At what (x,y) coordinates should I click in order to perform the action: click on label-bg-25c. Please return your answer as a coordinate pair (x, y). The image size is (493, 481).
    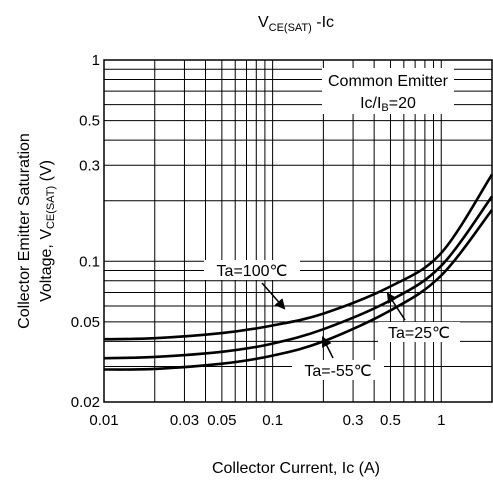
    Looking at the image, I should click on (419, 332).